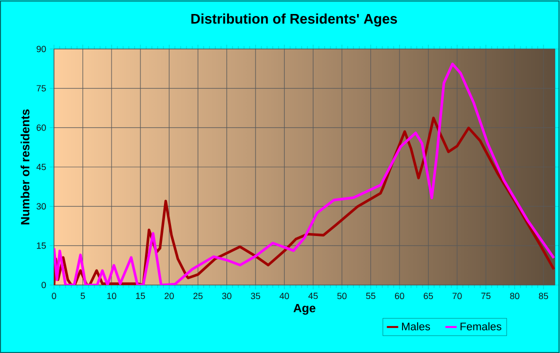  I want to click on x-tick-label: 85, so click(543, 296).